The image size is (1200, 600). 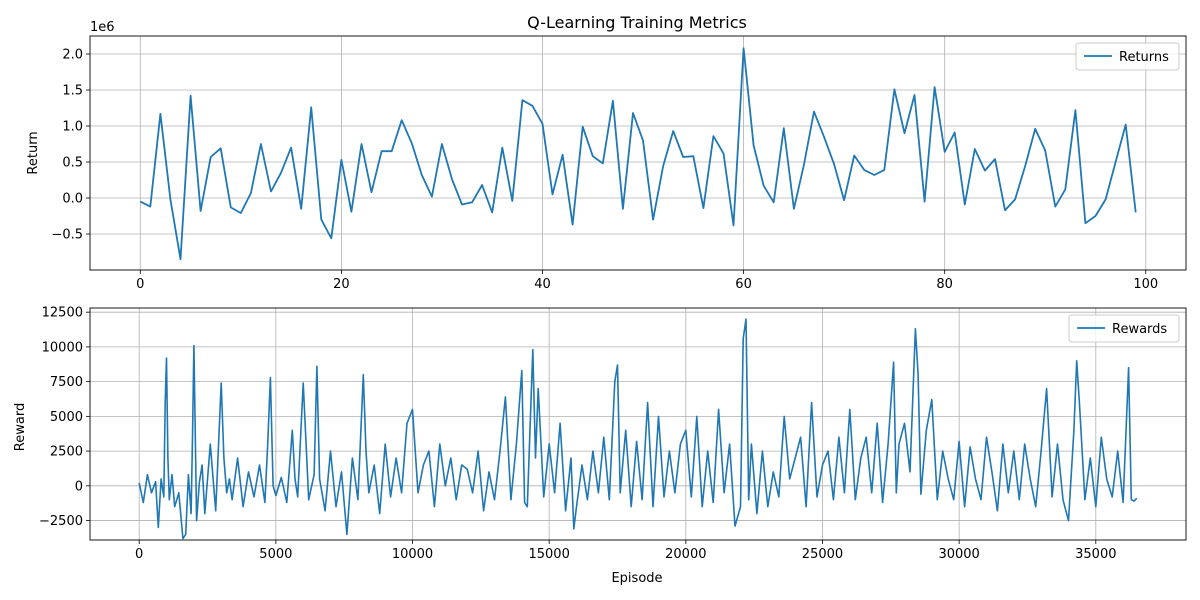 What do you see at coordinates (66, 452) in the screenshot?
I see `rewards-y-tick-label: 2500` at bounding box center [66, 452].